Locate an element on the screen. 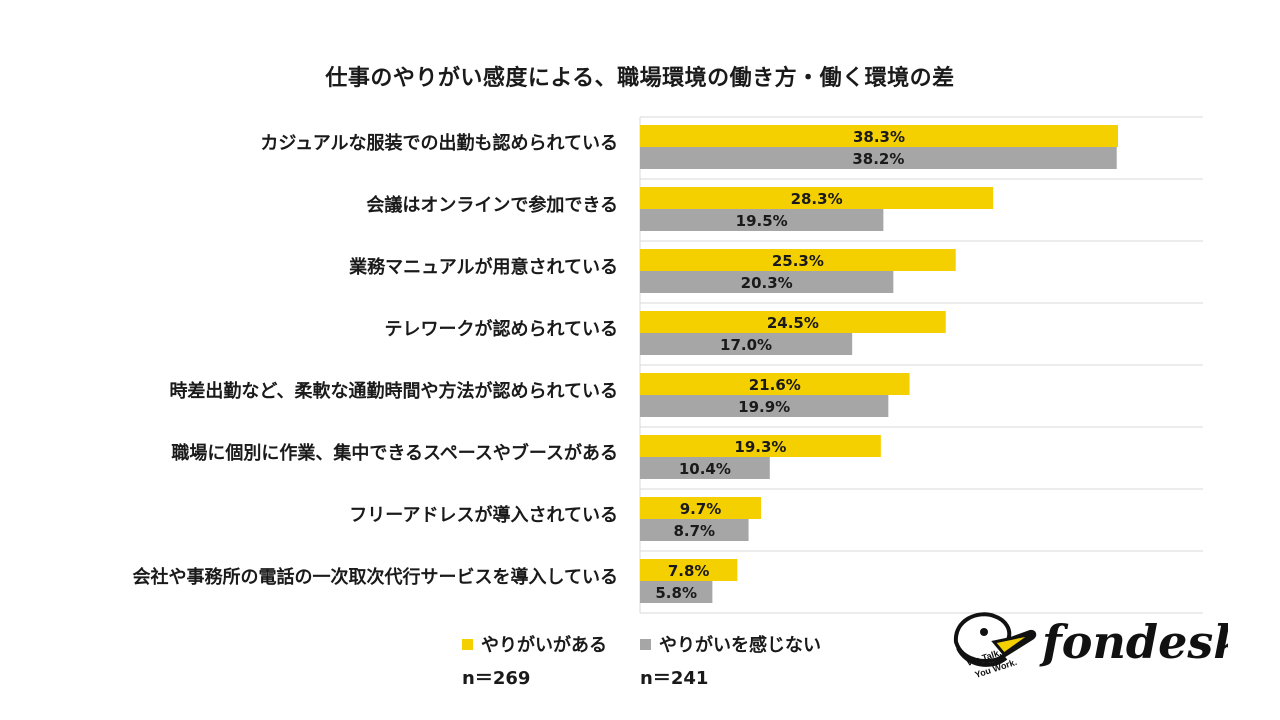 This screenshot has width=1280, height=720. data-label-series-1: 9.7% is located at coordinates (701, 509).